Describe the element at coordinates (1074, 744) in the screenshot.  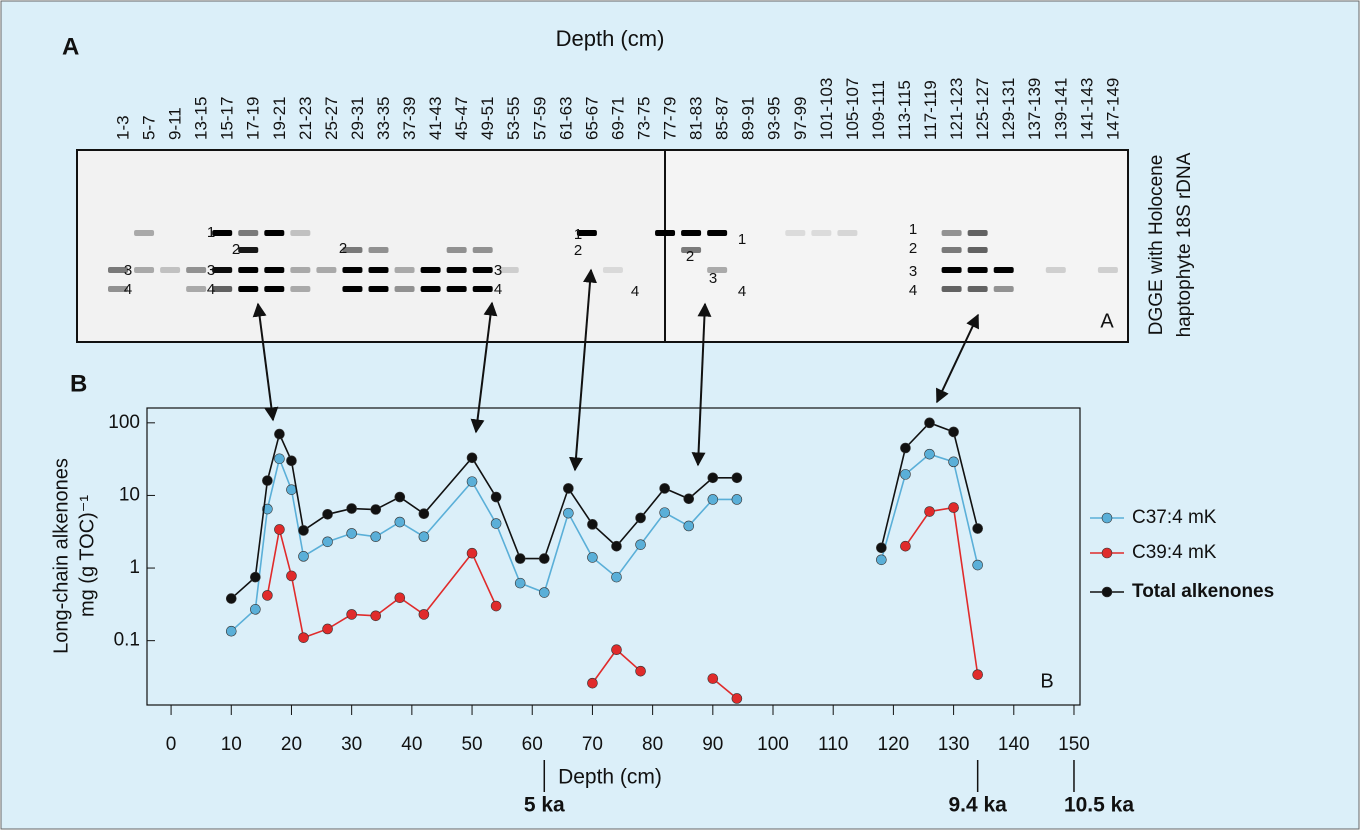
I see `x-tick-label: 150` at that location.